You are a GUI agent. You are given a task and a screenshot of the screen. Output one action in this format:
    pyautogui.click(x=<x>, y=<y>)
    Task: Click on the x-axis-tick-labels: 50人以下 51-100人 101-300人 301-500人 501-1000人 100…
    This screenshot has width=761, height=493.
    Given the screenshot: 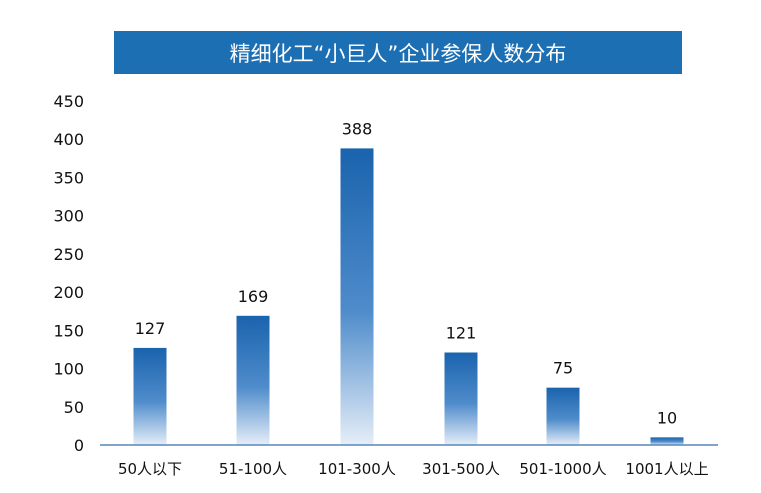 What is the action you would take?
    pyautogui.click(x=413, y=469)
    